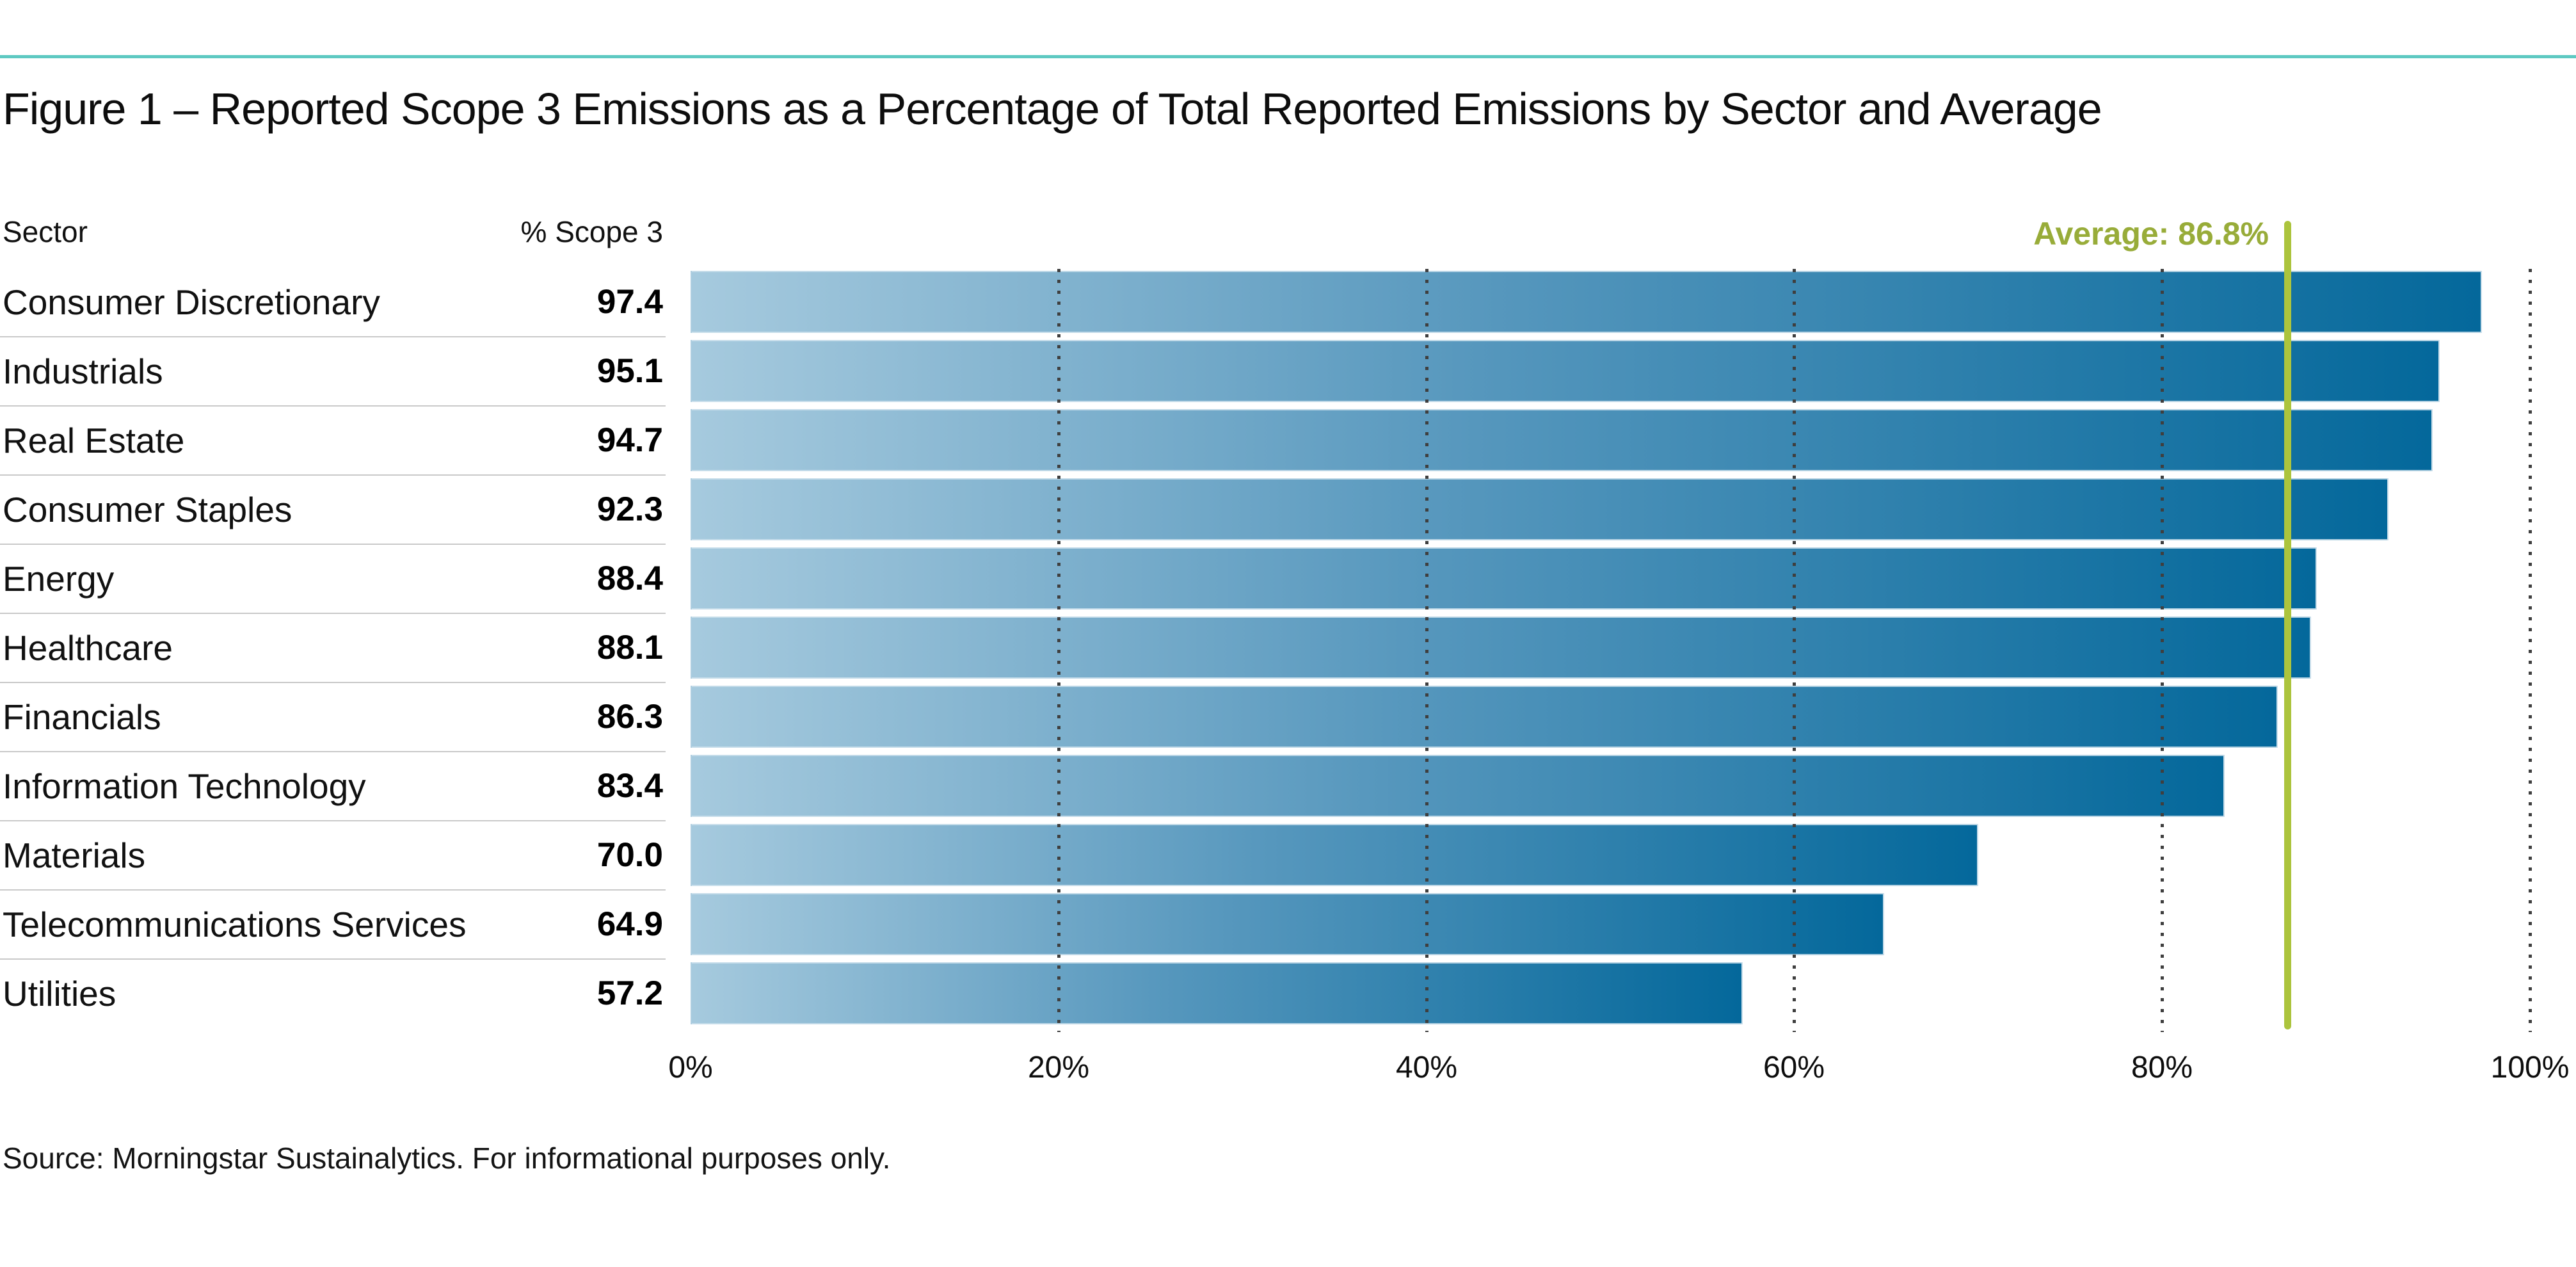 The image size is (2576, 1267). Describe the element at coordinates (629, 717) in the screenshot. I see `scope3-value: 86.3` at that location.